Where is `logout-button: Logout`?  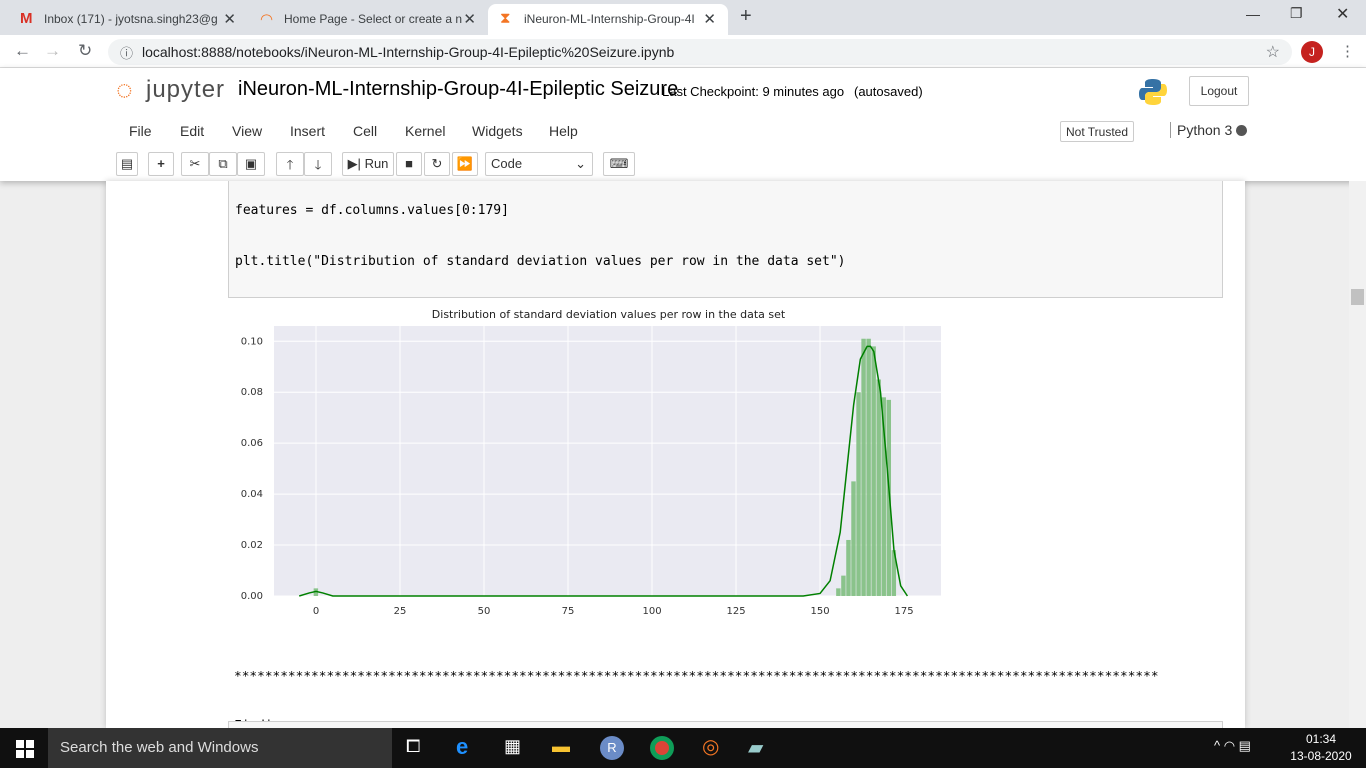 logout-button: Logout is located at coordinates (1219, 91).